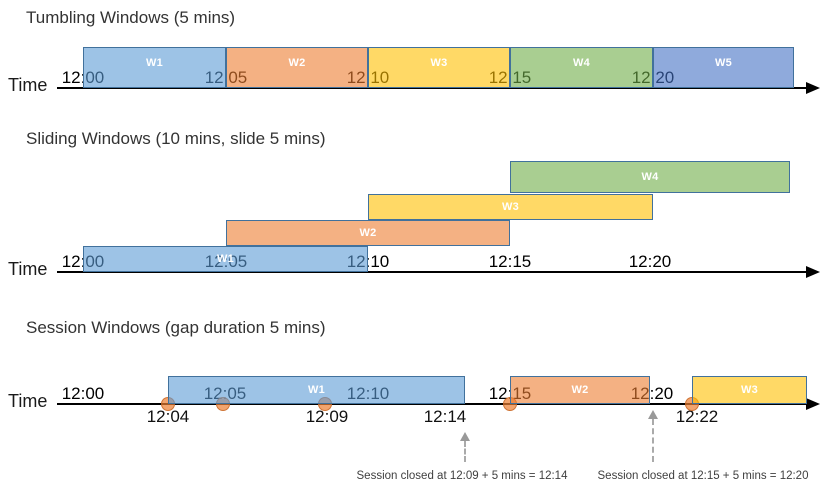 Image resolution: width=829 pixels, height=498 pixels. What do you see at coordinates (432, 272) in the screenshot?
I see `sliding-timeline` at bounding box center [432, 272].